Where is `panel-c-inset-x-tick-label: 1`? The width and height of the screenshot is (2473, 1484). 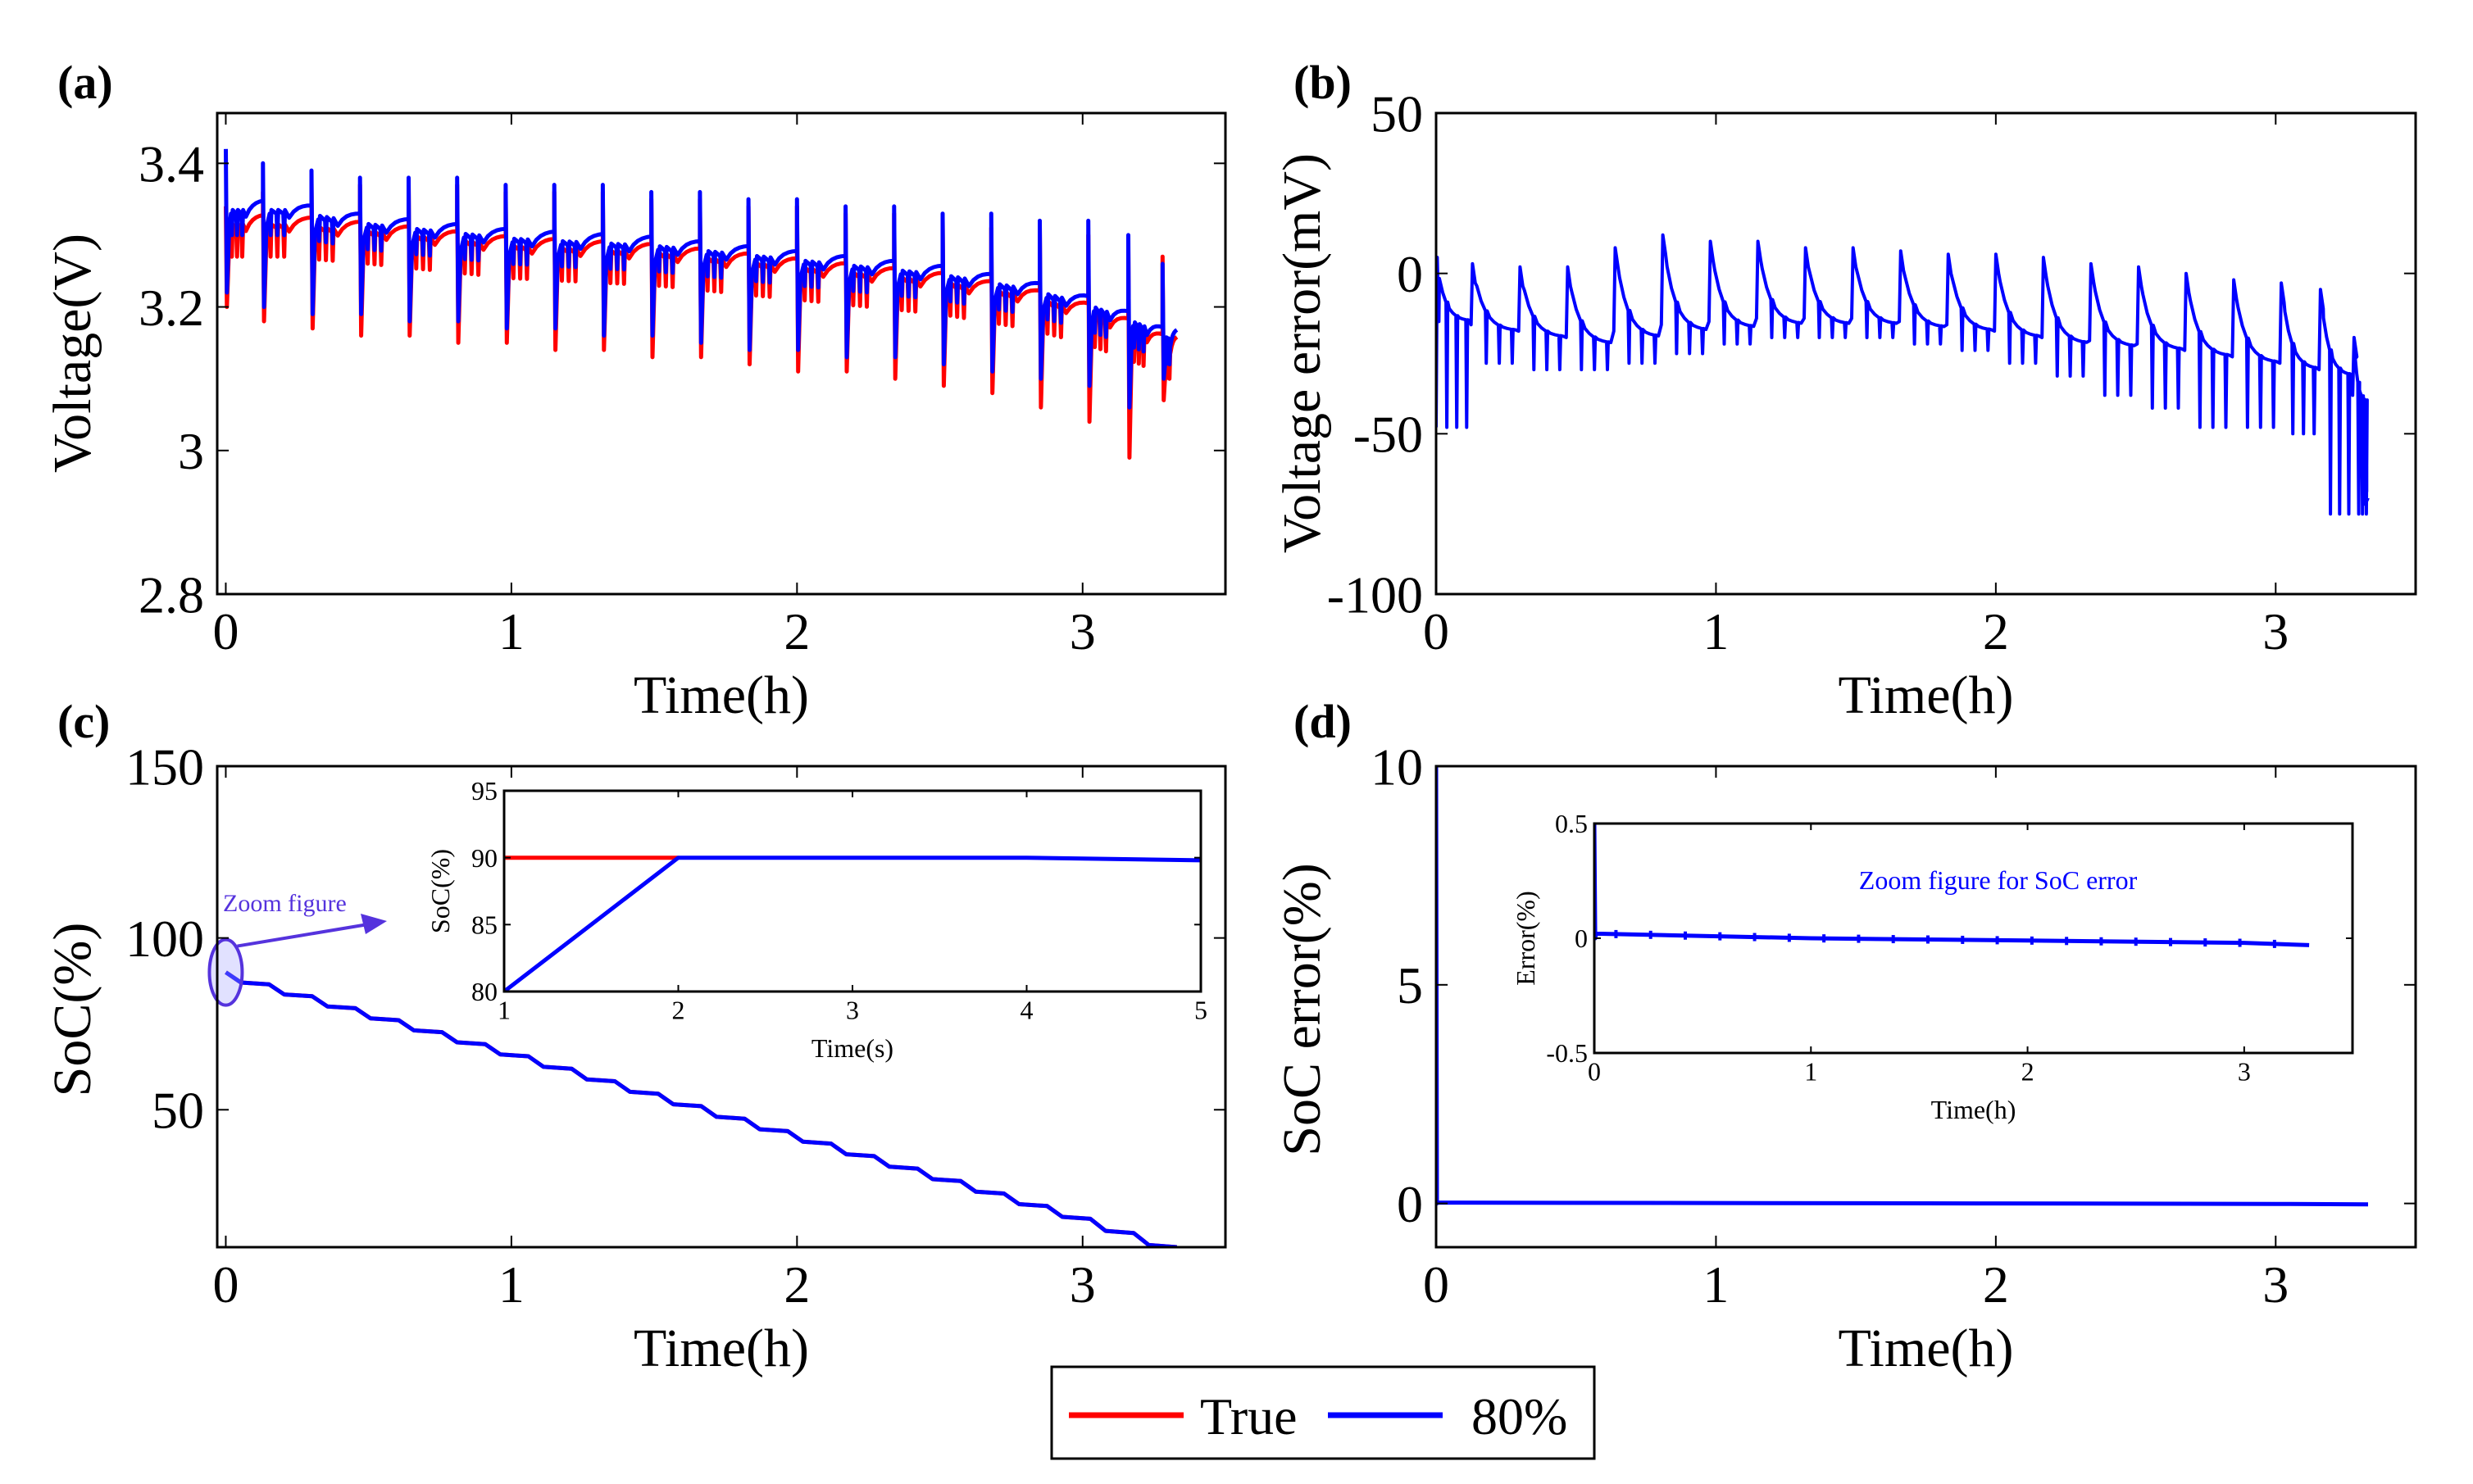
panel-c-inset-x-tick-label: 1 is located at coordinates (505, 1010).